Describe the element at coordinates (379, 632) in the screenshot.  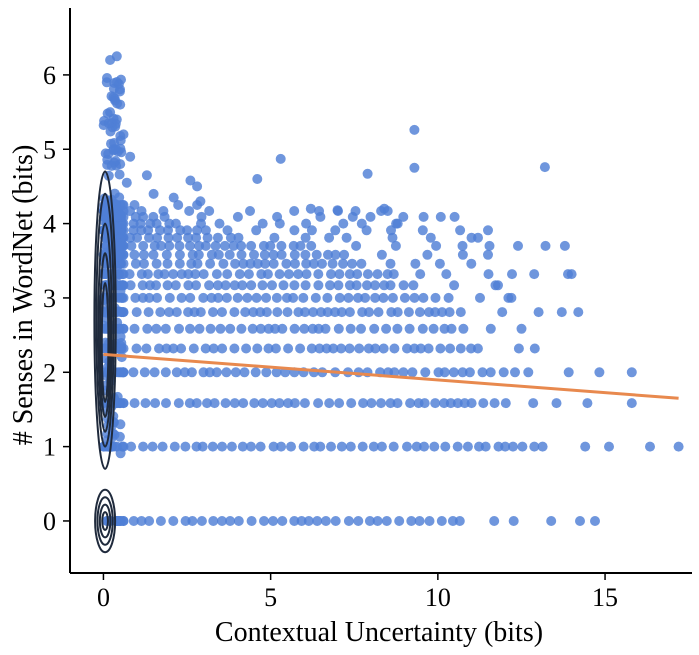
I see `x-axis-label: Contextual Uncertainty (bits)` at that location.